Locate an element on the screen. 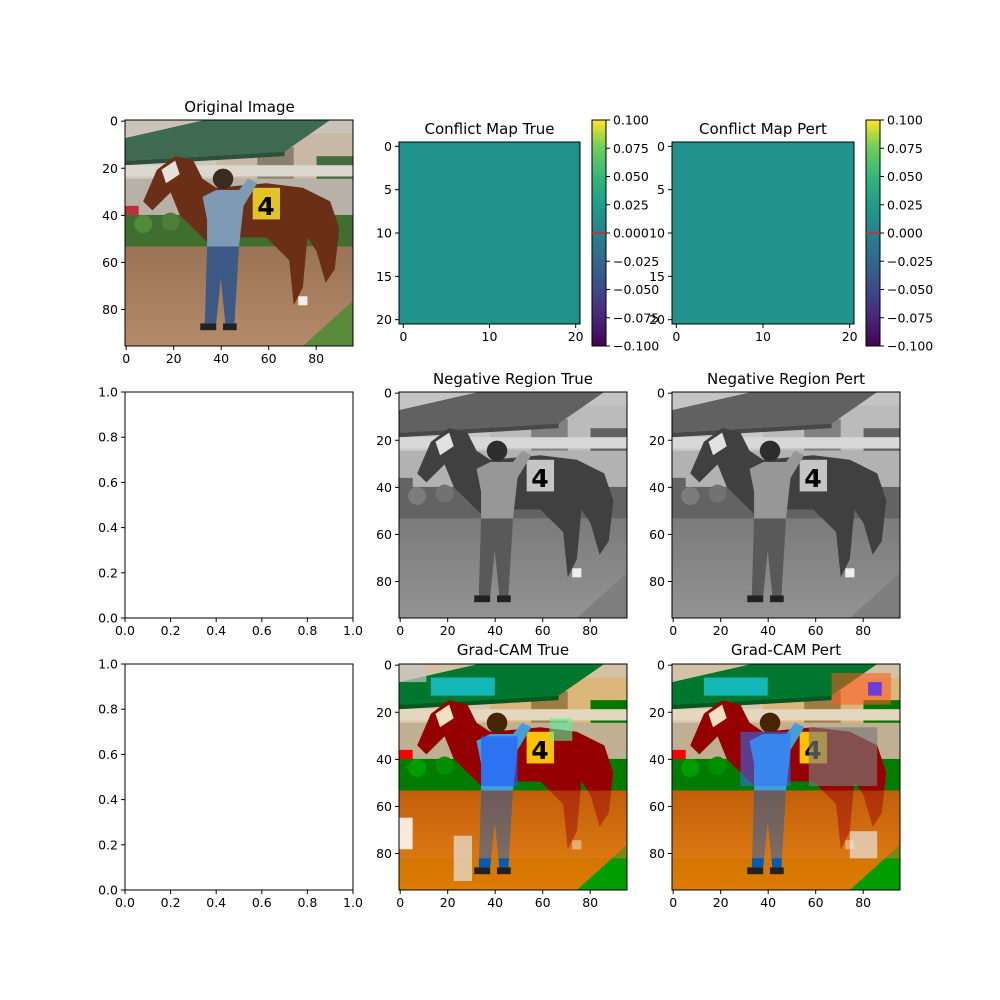 Image resolution: width=1000 pixels, height=1000 pixels. conflict-map-pert-heatmap is located at coordinates (763, 233).